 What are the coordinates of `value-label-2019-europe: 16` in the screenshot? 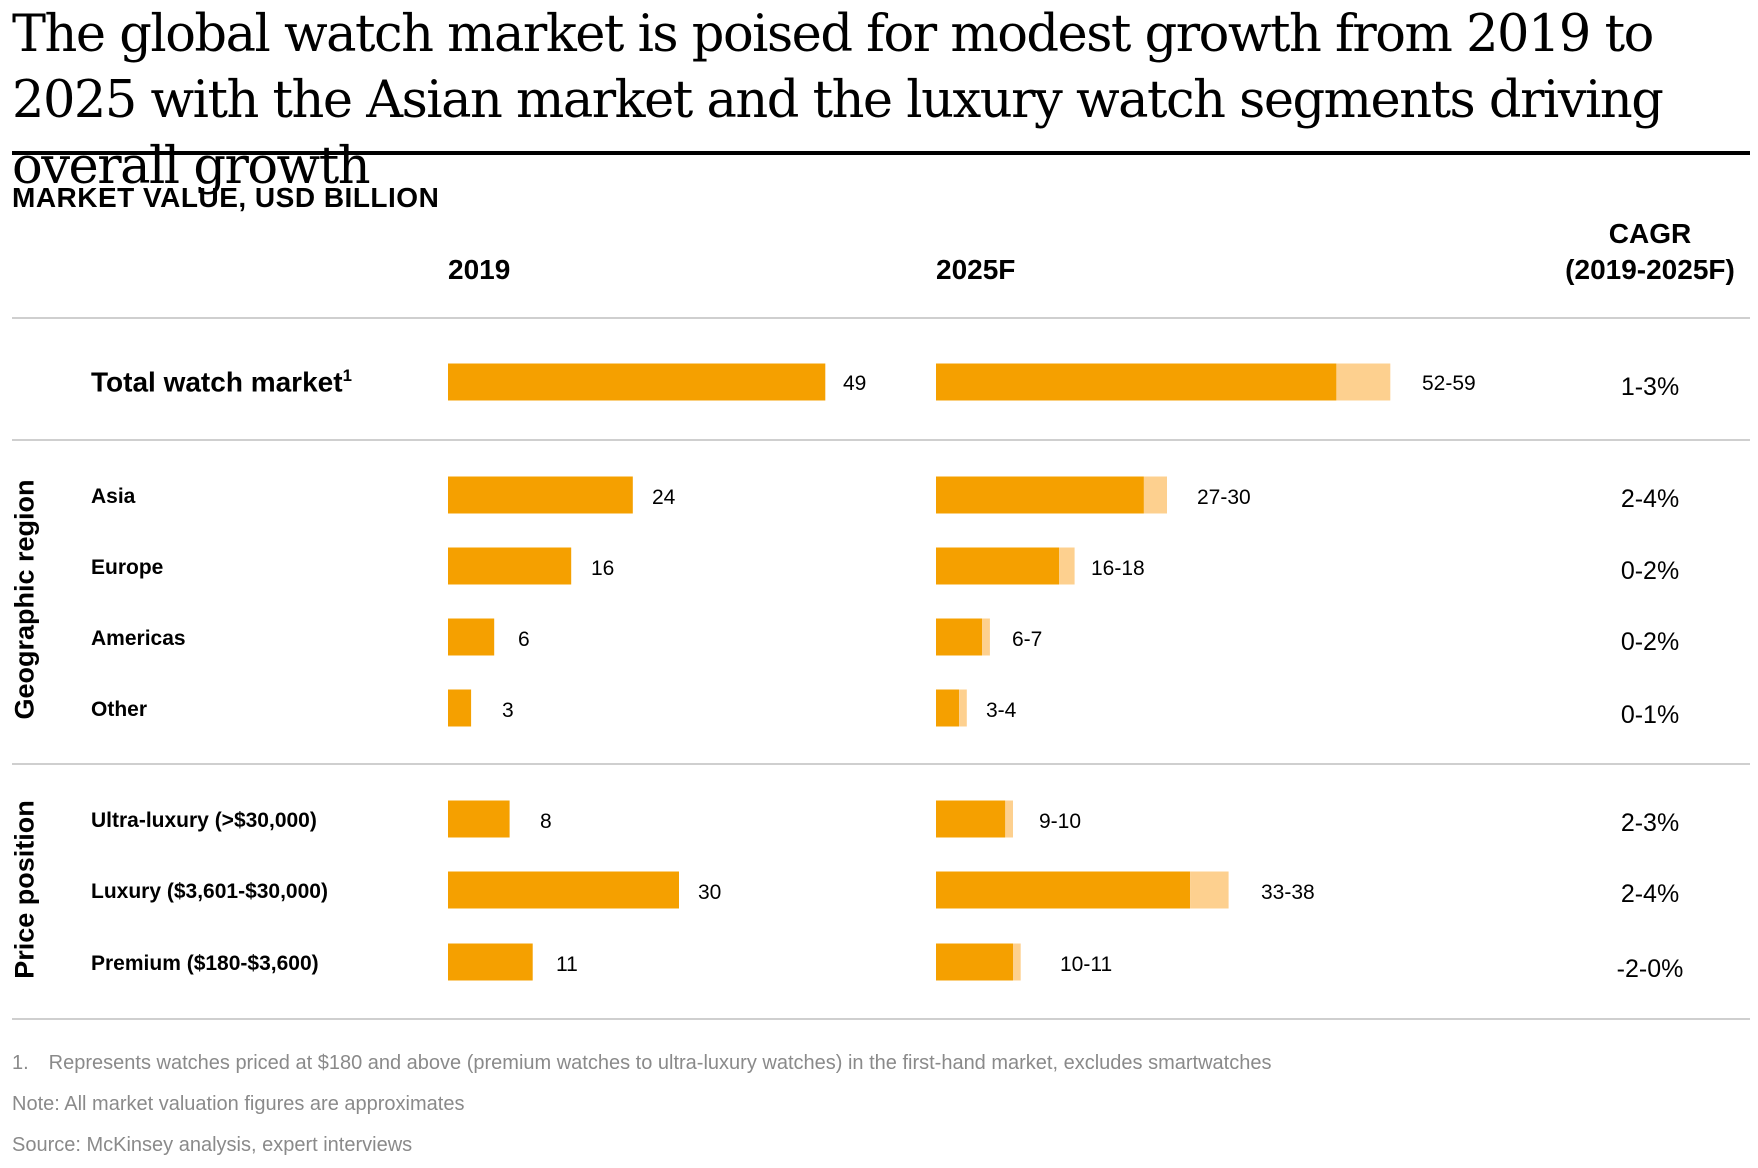 It's located at (603, 568).